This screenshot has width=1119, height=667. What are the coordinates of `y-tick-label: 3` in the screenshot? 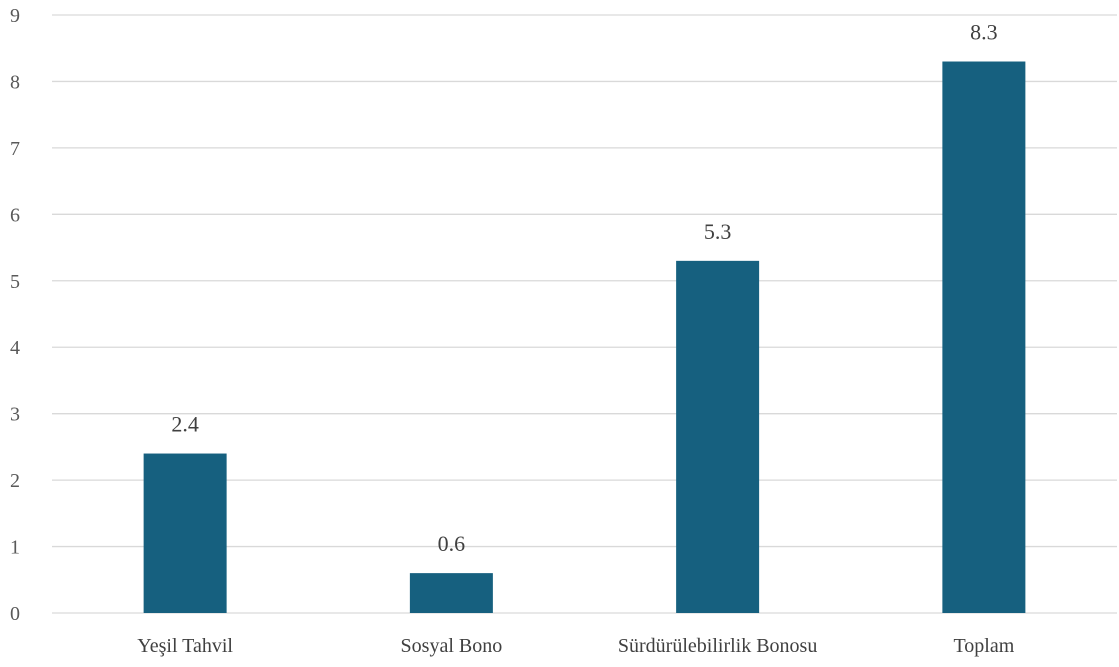 It's located at (15, 415).